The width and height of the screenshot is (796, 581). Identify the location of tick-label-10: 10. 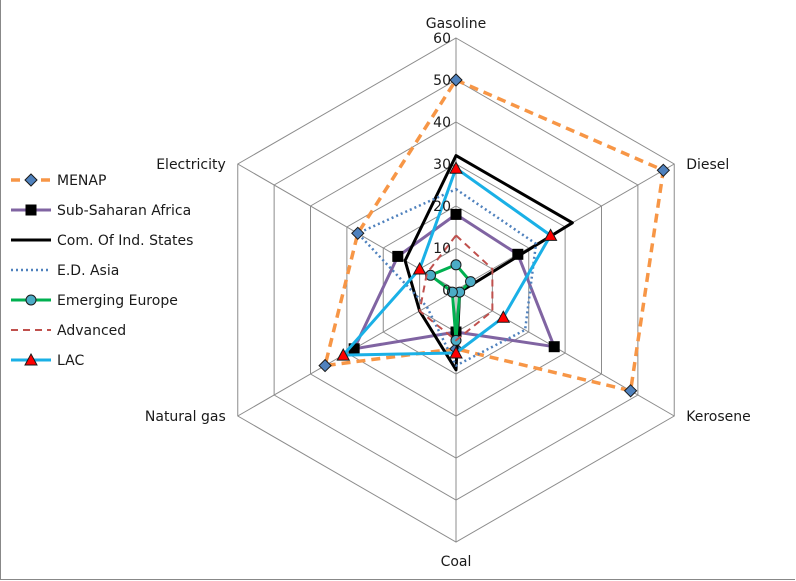
(442, 249).